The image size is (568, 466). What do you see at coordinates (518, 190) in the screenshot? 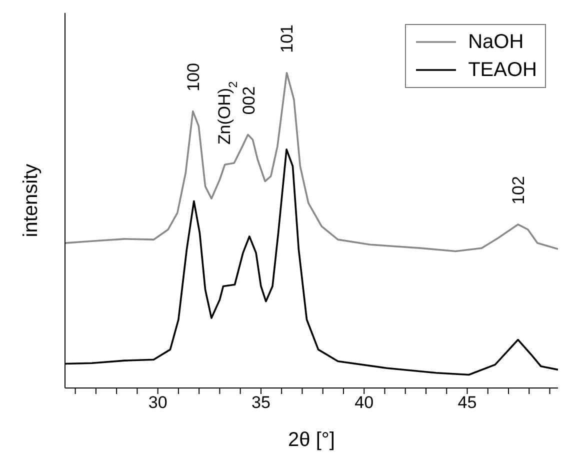
I see `annotation: 102` at bounding box center [518, 190].